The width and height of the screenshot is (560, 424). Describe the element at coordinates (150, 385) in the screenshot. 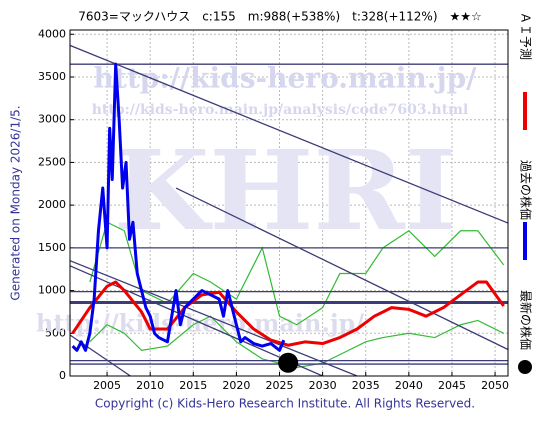

I see `x-tick-label: 2010` at that location.